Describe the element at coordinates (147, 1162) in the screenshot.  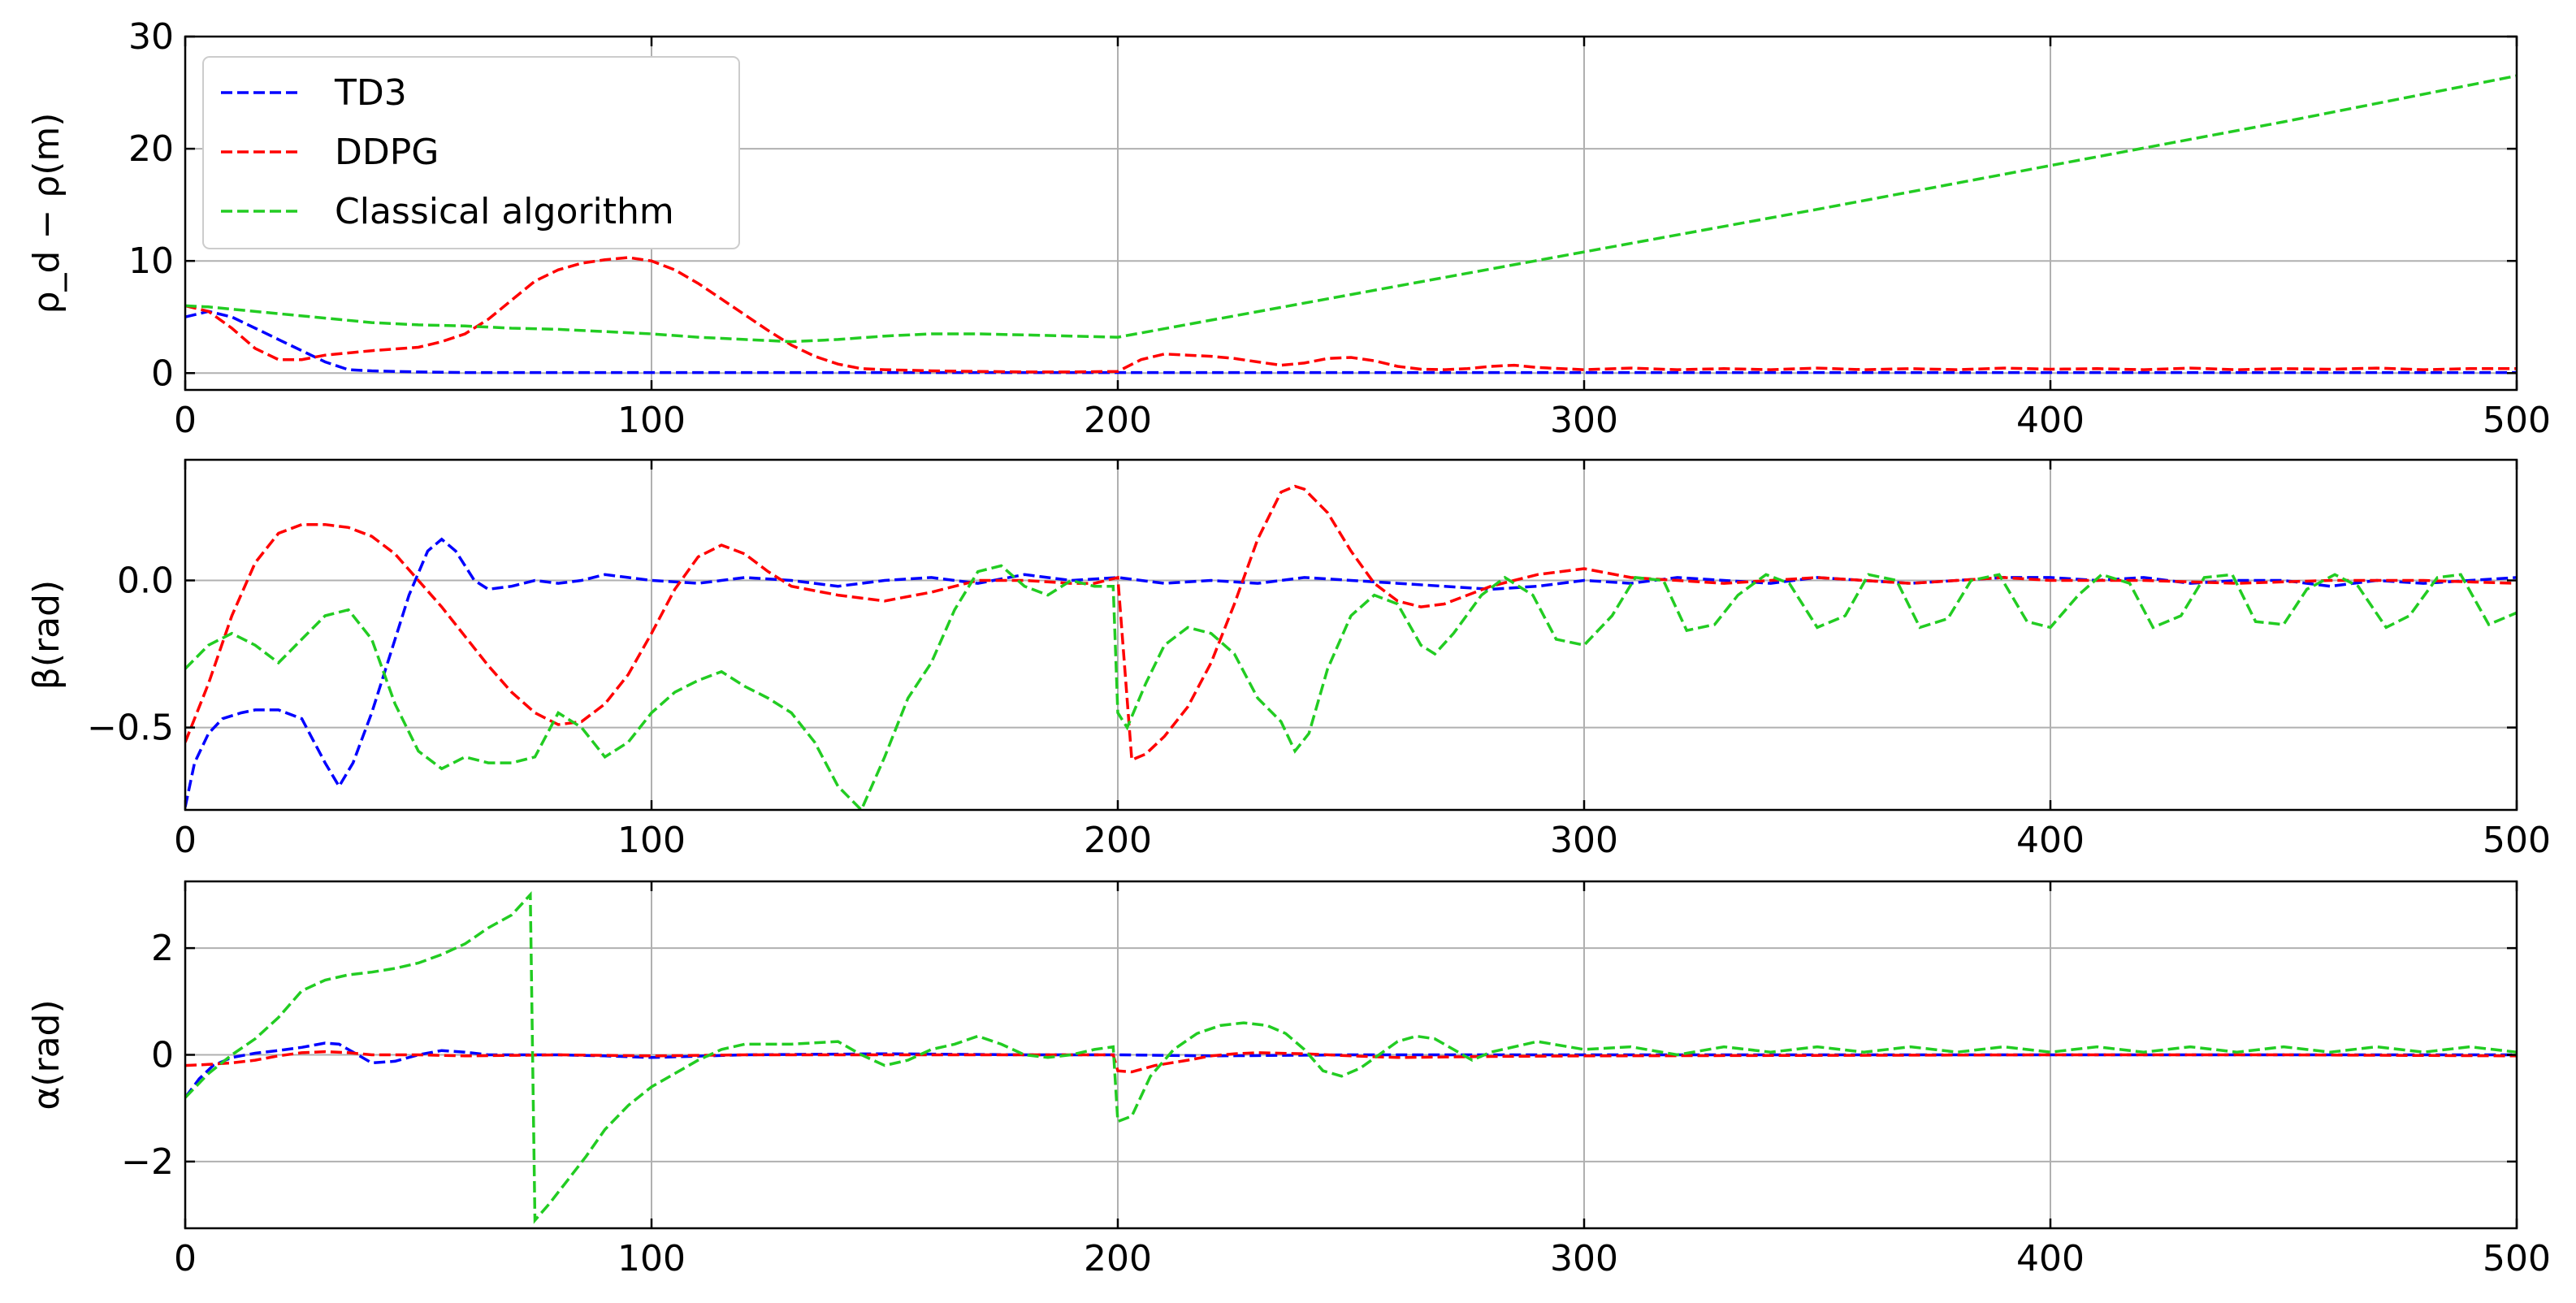
I see `y-tick-label: −2` at that location.